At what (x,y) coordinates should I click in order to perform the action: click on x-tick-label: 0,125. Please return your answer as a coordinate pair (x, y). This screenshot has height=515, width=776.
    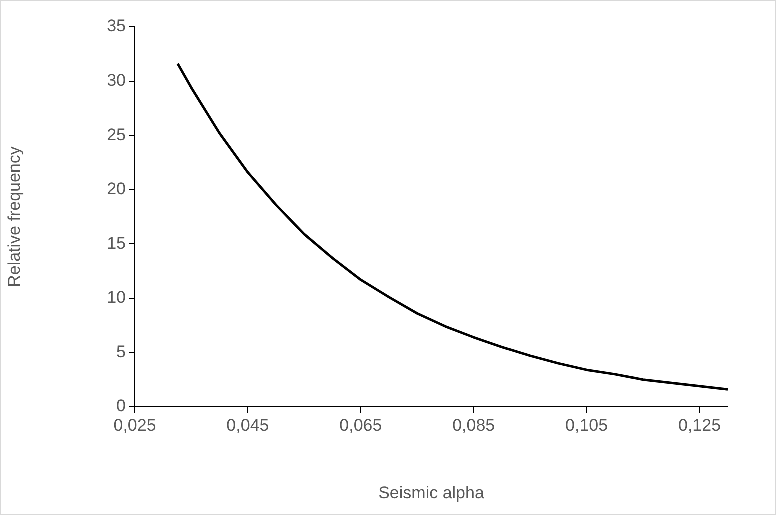
    Looking at the image, I should click on (700, 425).